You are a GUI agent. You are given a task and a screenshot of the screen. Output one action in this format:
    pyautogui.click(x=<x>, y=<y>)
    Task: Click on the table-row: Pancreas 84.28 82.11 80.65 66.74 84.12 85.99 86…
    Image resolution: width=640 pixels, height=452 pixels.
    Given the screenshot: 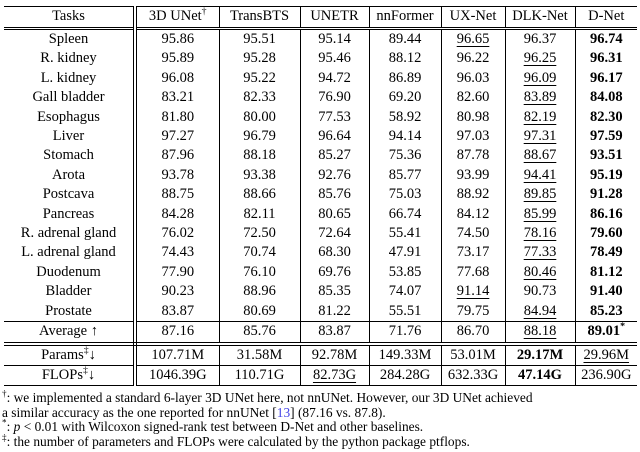 What is the action you would take?
    pyautogui.click(x=320, y=214)
    